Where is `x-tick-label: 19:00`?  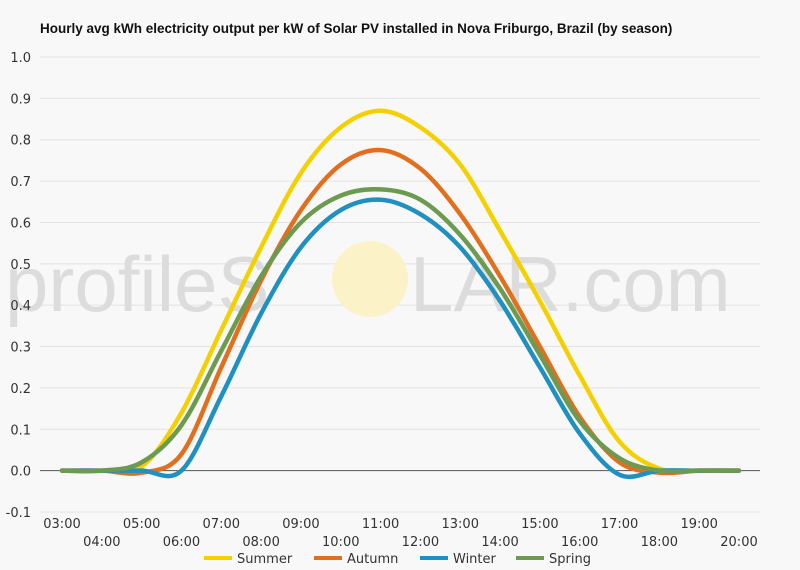
x-tick-label: 19:00 is located at coordinates (698, 524).